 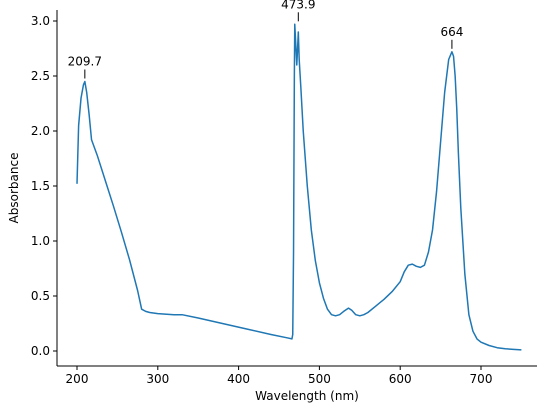 I want to click on x-tick-label: 200, so click(x=77, y=379).